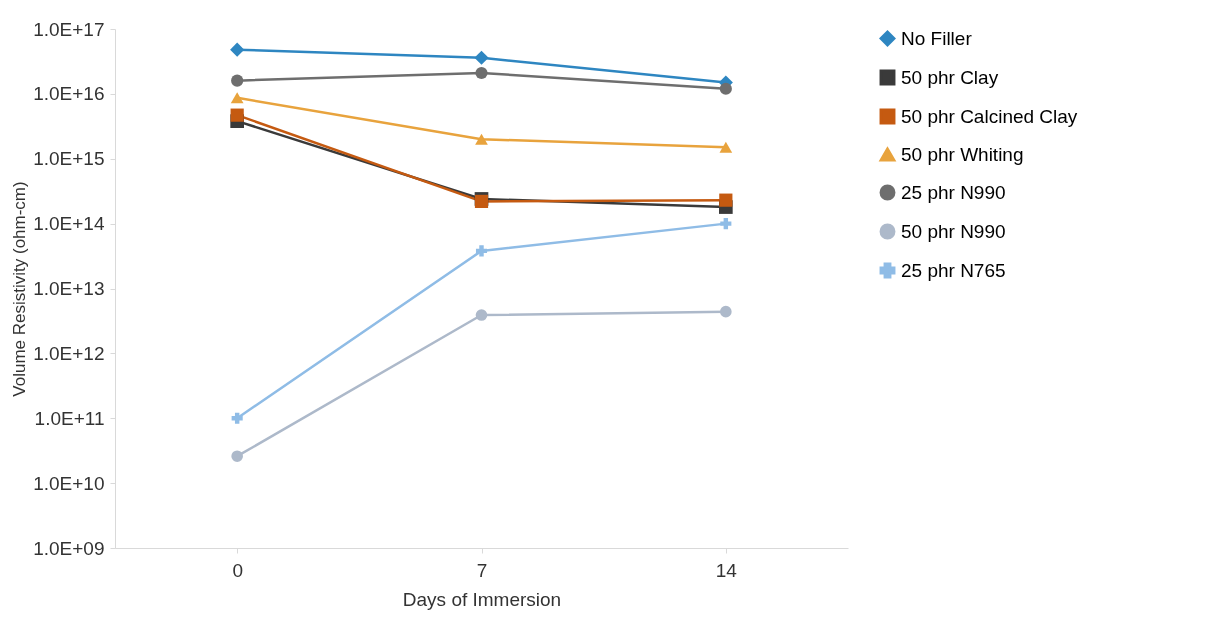 Image resolution: width=1222 pixels, height=630 pixels. Describe the element at coordinates (69, 29) in the screenshot. I see `y-tick-label: 1.0E+17` at that location.